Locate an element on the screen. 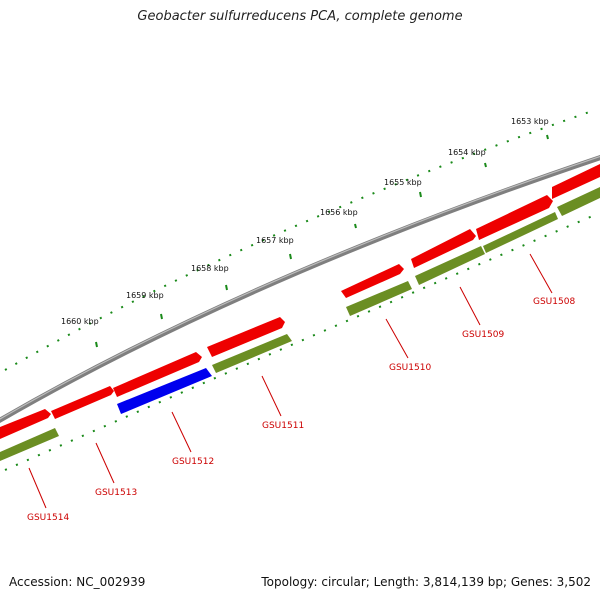  kbp-label: 1656 kbp is located at coordinates (339, 212).